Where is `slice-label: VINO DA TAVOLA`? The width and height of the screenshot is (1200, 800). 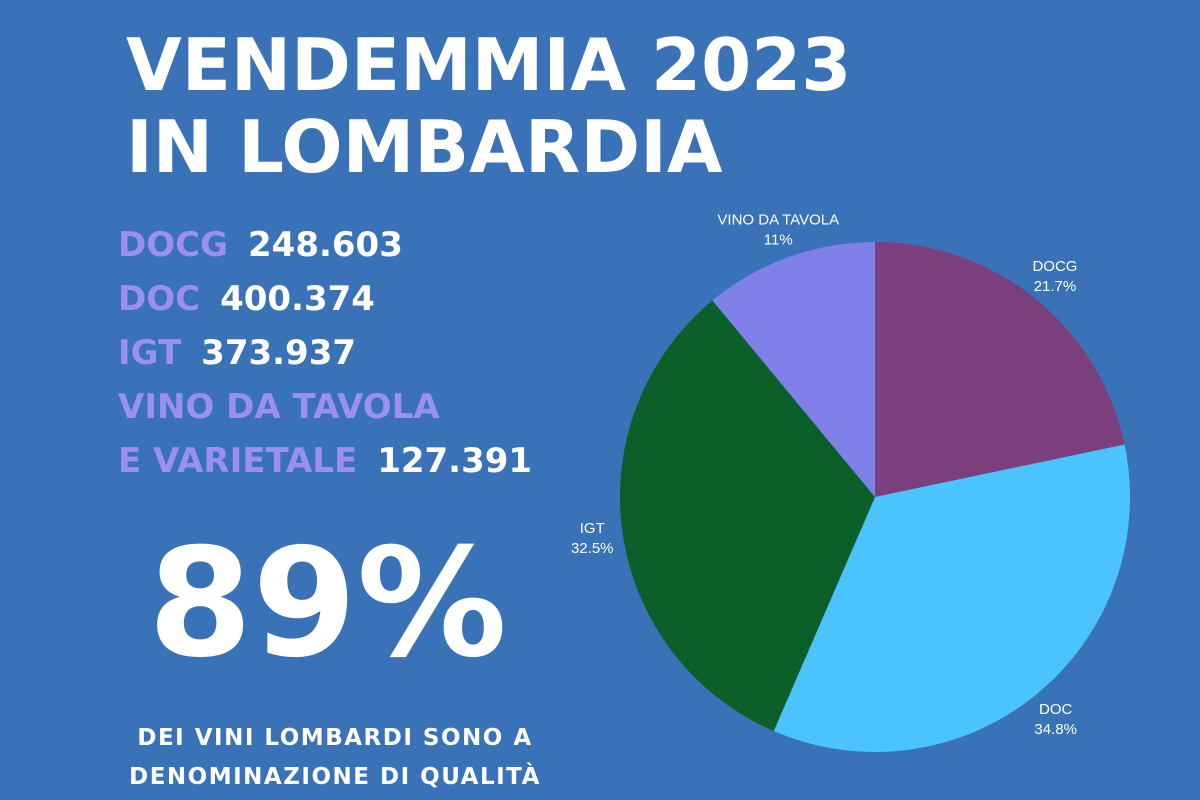
slice-label: VINO DA TAVOLA is located at coordinates (778, 219).